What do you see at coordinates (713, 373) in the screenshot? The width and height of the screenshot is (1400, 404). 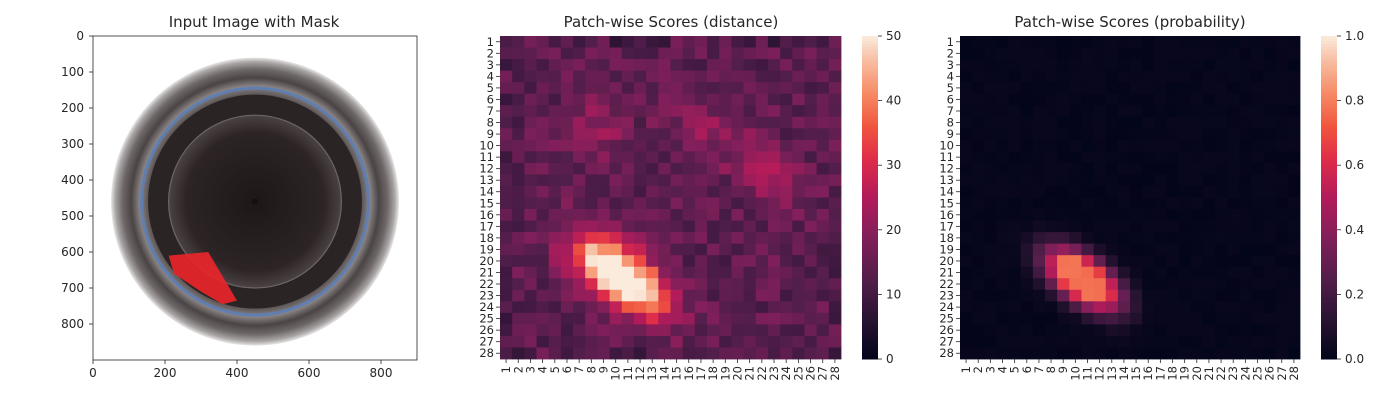 I see `col-tick-label: 18` at bounding box center [713, 373].